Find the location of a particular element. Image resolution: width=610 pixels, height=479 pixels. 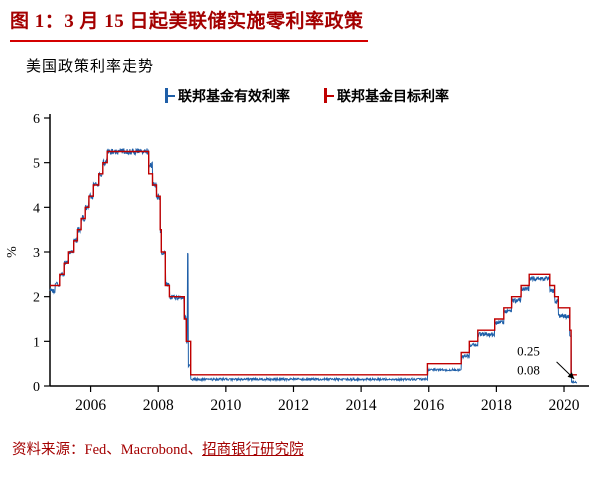

svg-text: 2012 is located at coordinates (293, 405).